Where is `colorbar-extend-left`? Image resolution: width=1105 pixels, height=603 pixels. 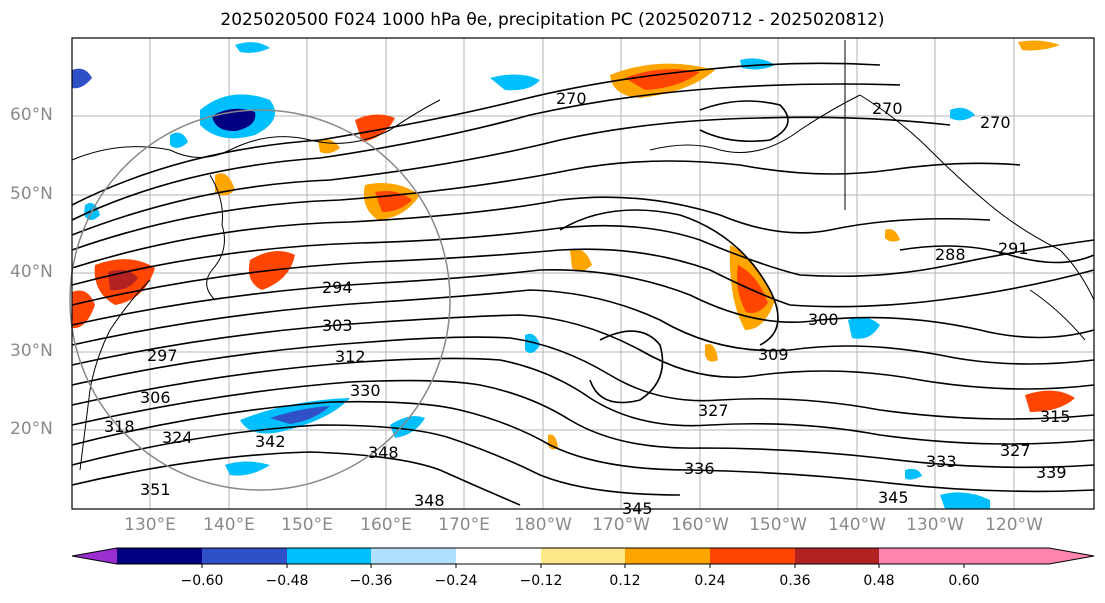 colorbar-extend-left is located at coordinates (94, 556).